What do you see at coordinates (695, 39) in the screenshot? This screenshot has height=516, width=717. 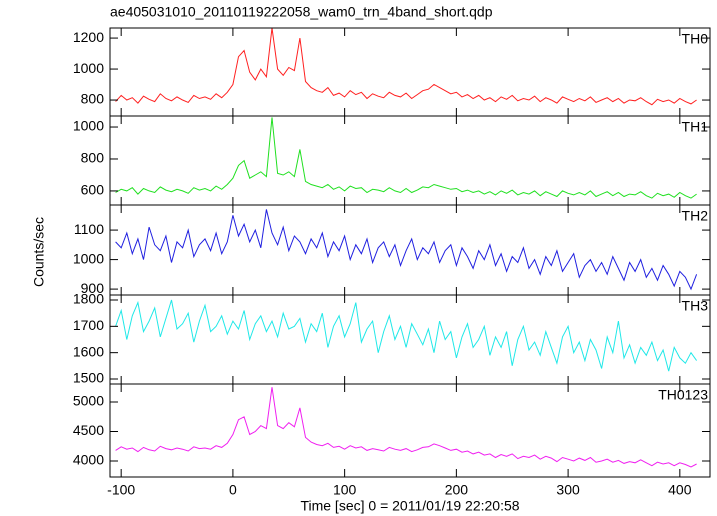 I see `series-label: TH0` at bounding box center [695, 39].